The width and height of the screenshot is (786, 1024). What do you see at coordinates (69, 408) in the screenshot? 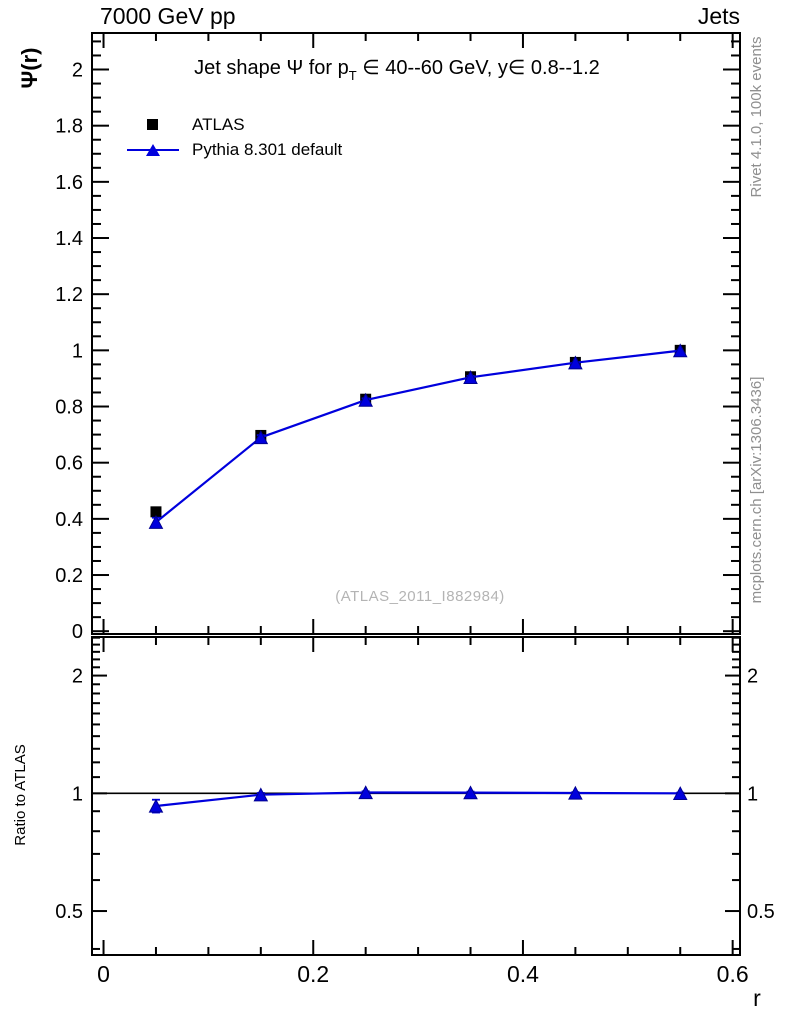
I see `y-tick-label-main: 0.8` at bounding box center [69, 408].